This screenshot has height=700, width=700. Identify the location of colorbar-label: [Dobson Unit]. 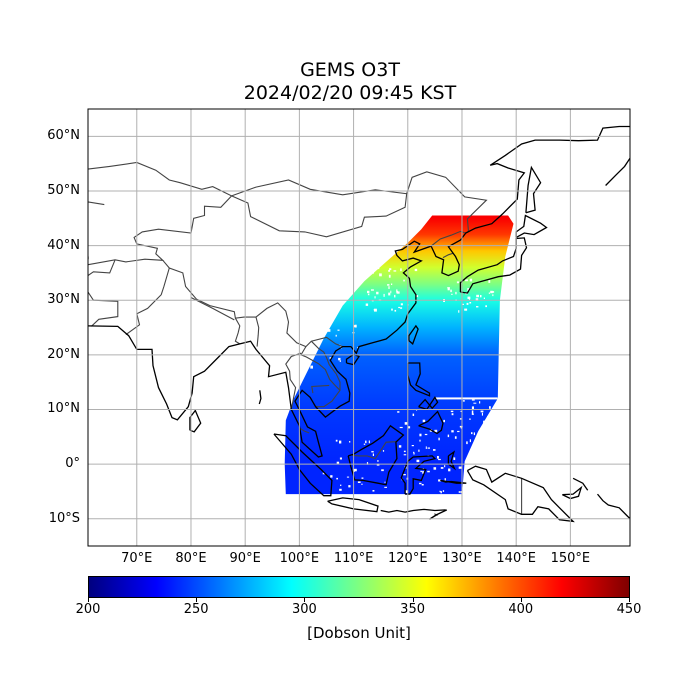
(359, 633).